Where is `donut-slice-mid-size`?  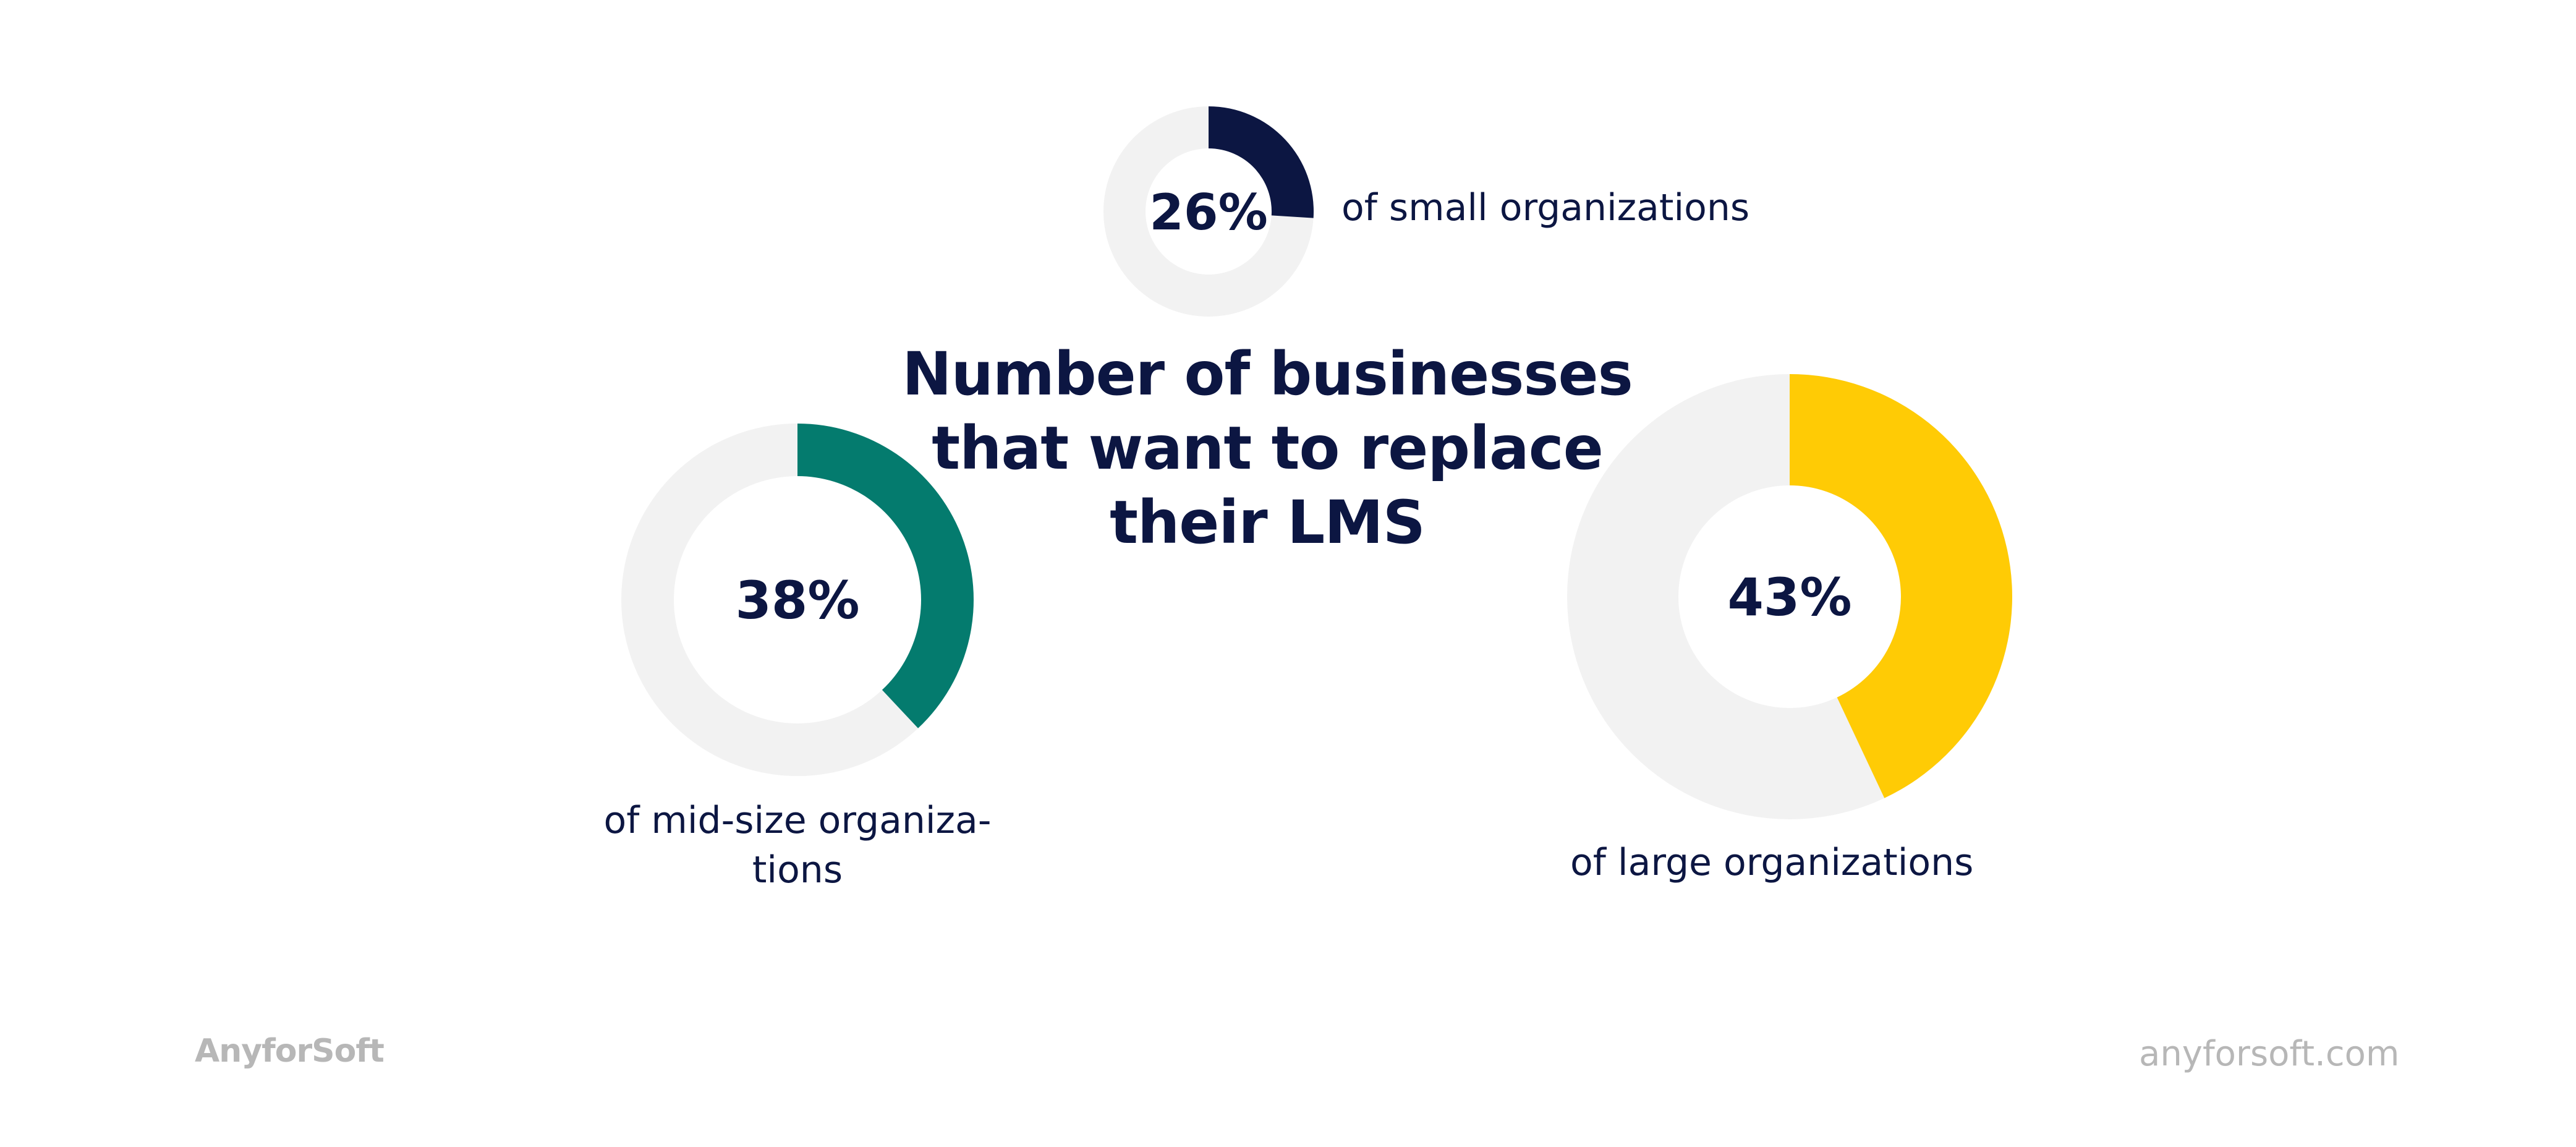 donut-slice-mid-size is located at coordinates (885, 576).